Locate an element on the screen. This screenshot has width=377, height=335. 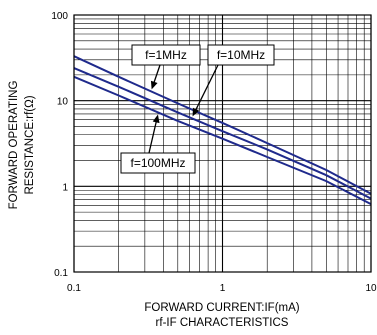
x-axis-title: FORWARD CURRENT:IF(mA) is located at coordinates (221, 308).